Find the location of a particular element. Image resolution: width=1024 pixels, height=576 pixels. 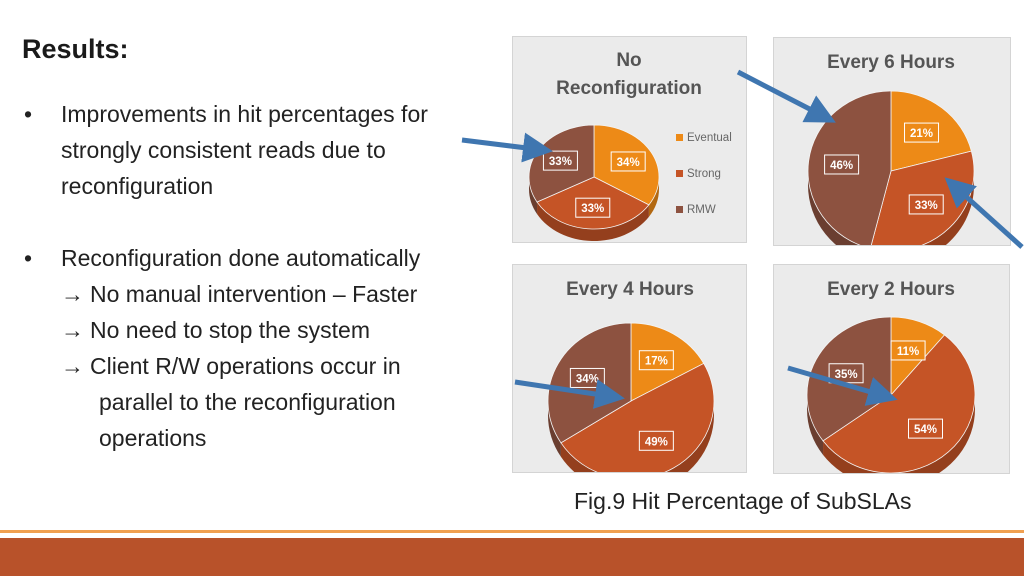

pie-chart-every-6-hours: Every 6 Hours 21% 33% 46% is located at coordinates (892, 141).